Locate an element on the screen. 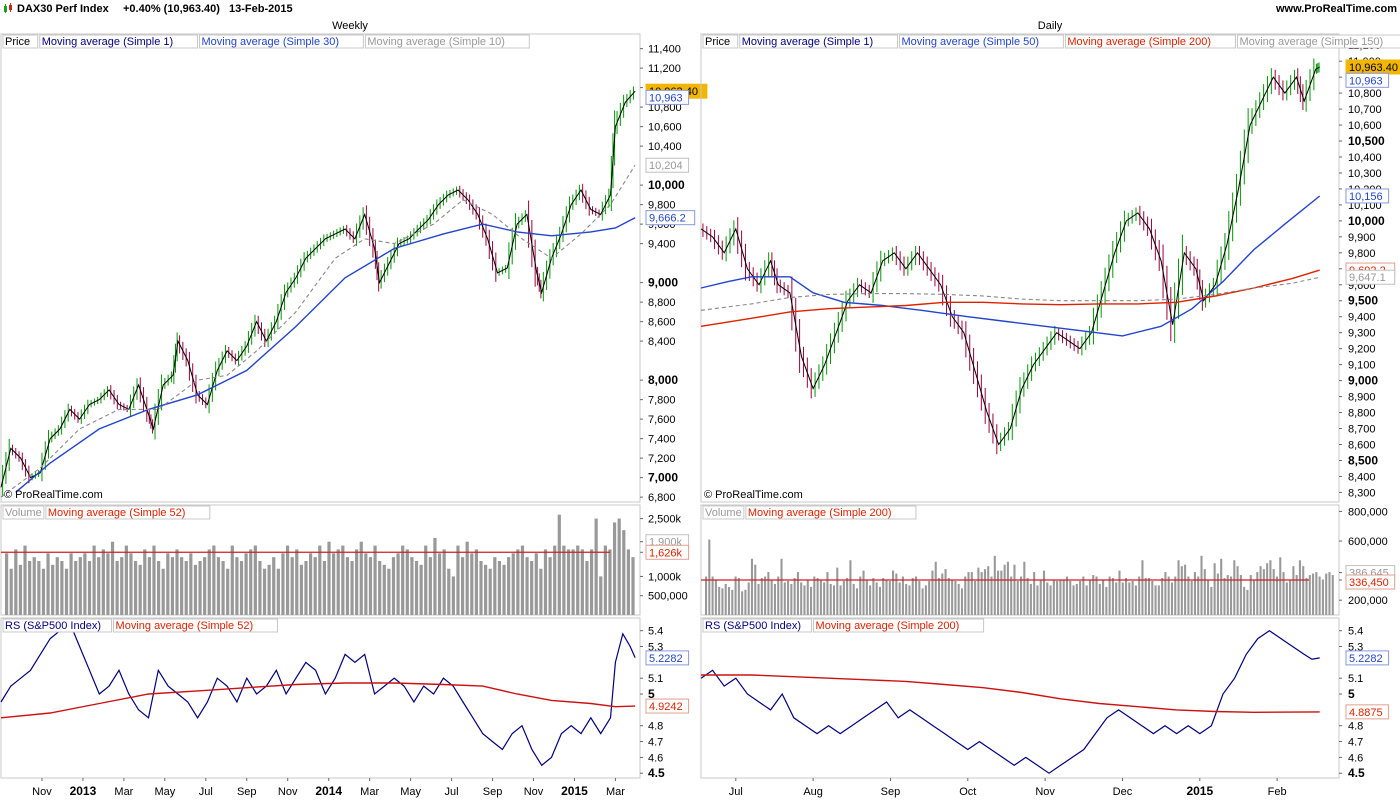 The width and height of the screenshot is (1400, 800). daily-price-value-label: 9,647.1 is located at coordinates (1367, 278).